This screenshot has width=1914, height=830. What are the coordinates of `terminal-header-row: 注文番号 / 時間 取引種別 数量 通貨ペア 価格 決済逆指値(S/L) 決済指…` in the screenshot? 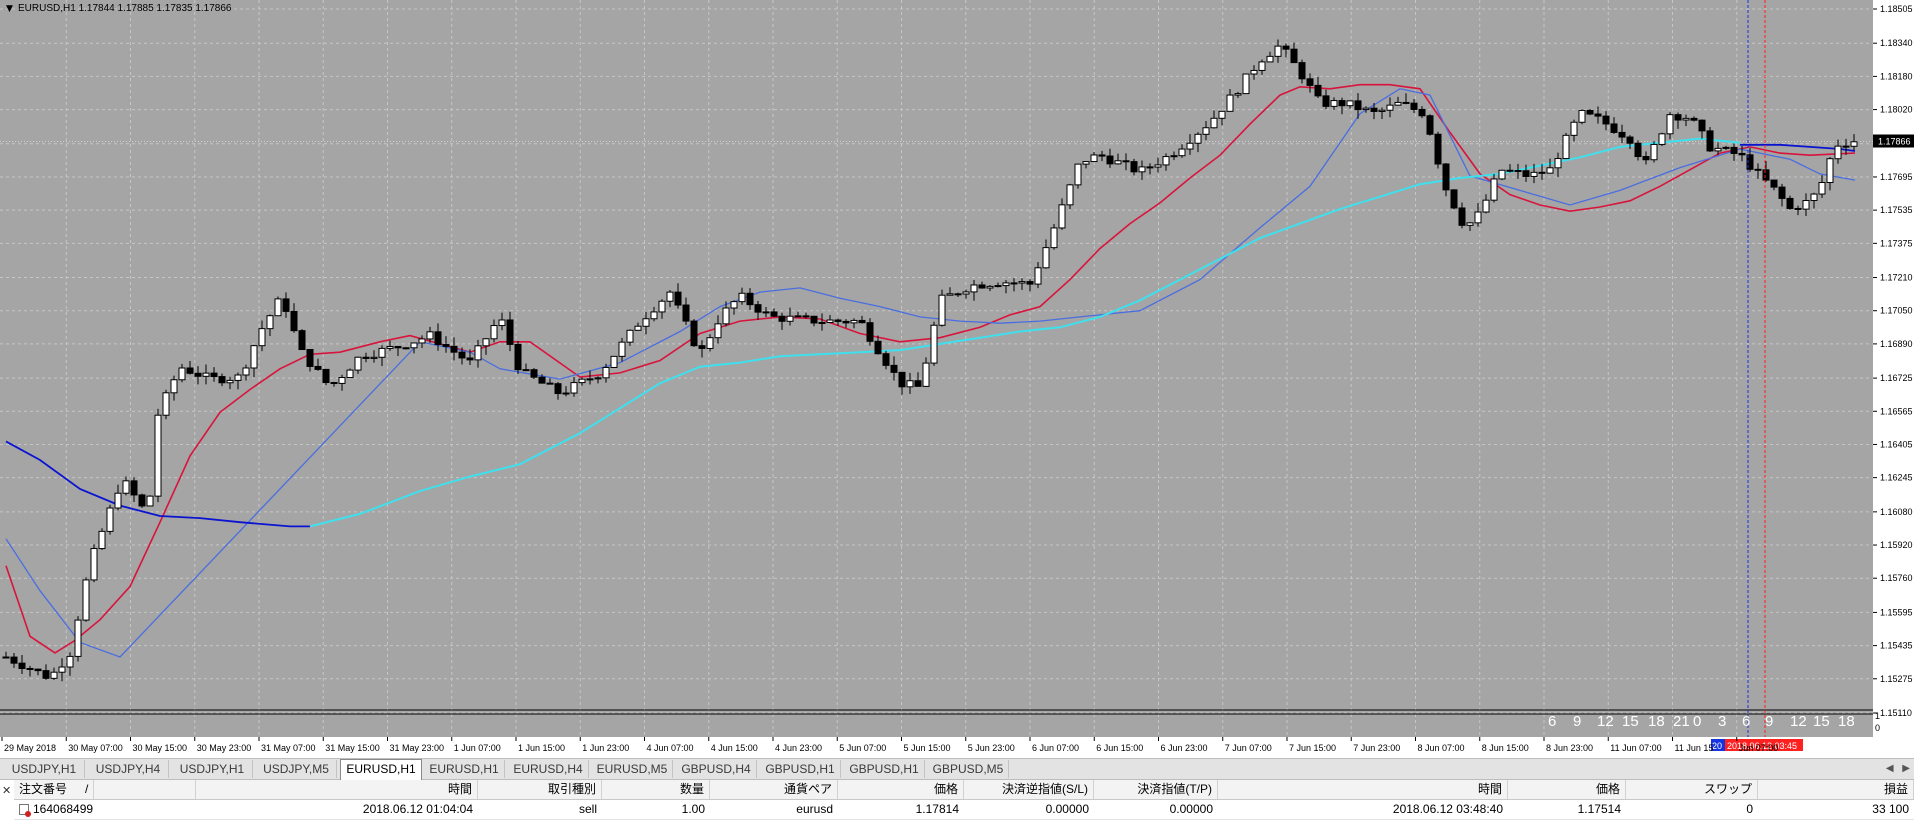 It's located at (964, 790).